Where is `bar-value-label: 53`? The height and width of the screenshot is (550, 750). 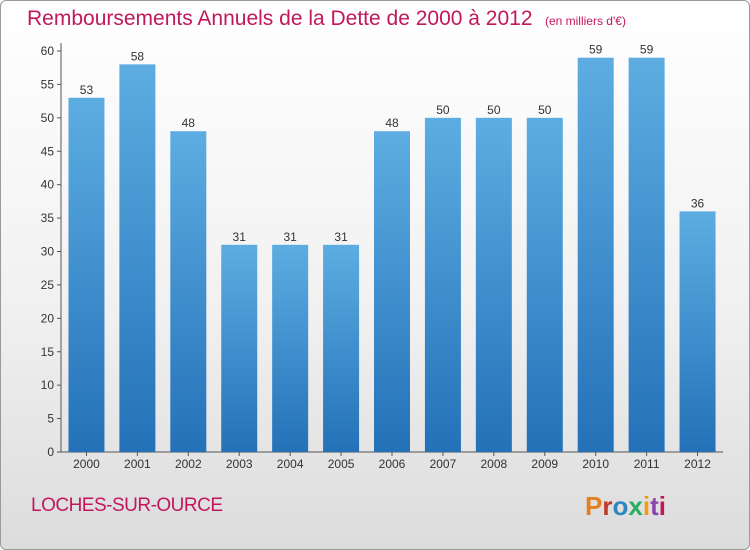 bar-value-label: 53 is located at coordinates (87, 90).